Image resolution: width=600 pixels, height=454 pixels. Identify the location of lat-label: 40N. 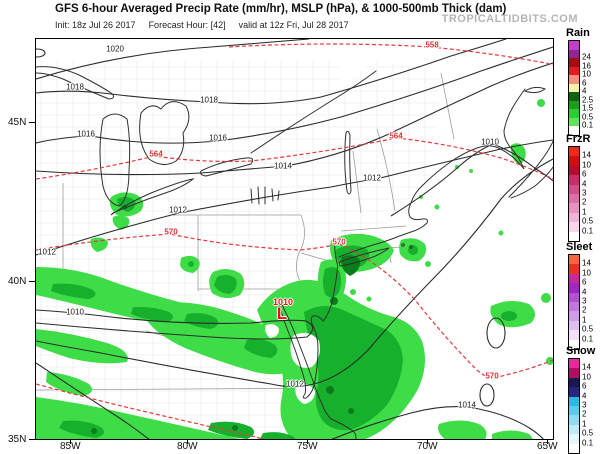
(17, 281).